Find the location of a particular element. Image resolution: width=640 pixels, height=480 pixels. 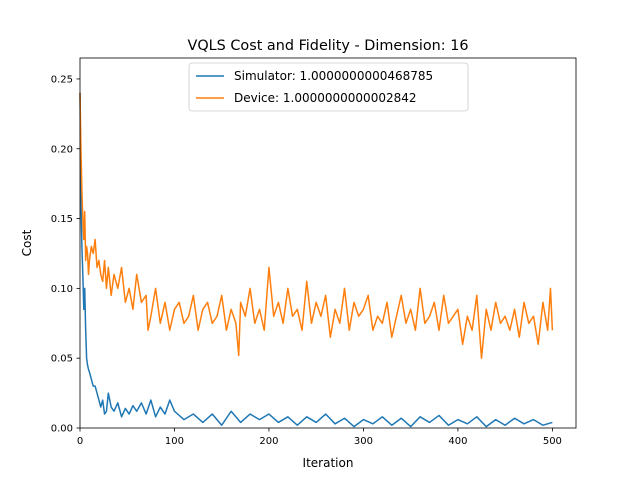

legend-label-device: Device: 1.0000000000002842 is located at coordinates (325, 98).